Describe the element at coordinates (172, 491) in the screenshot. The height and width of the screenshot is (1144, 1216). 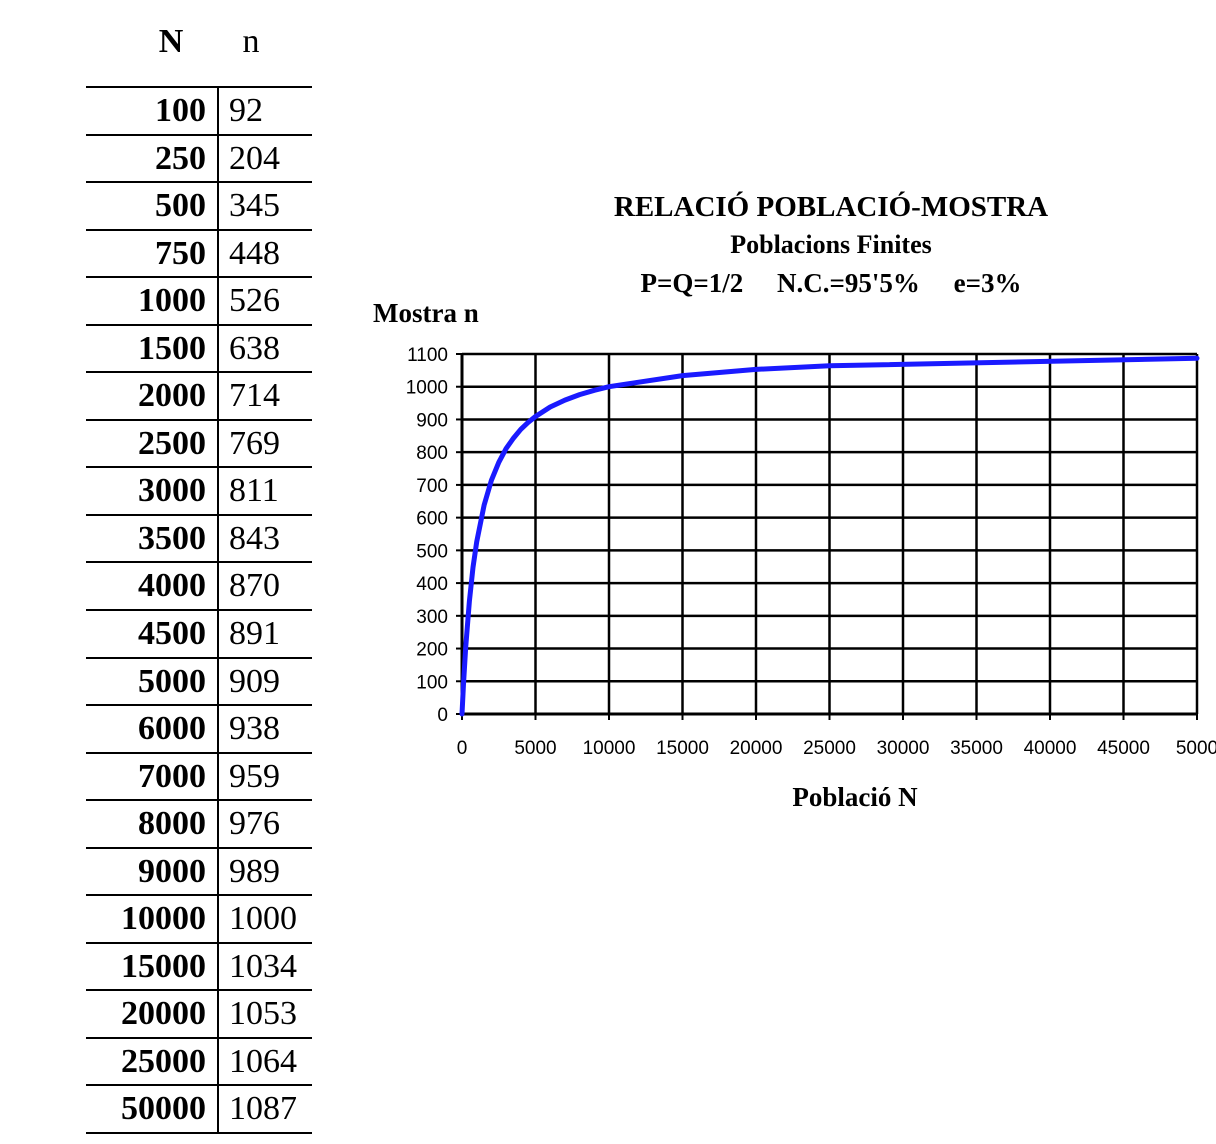
I see `cell-population: 3000` at that location.